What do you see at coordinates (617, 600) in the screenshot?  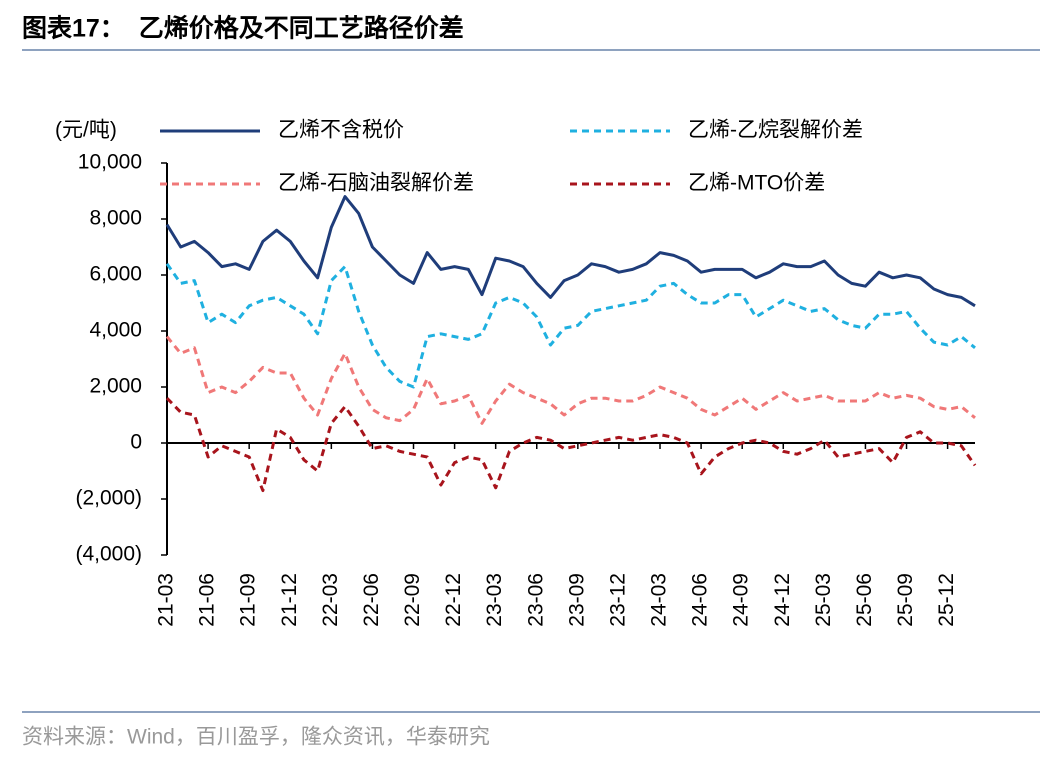 I see `x-tick-label: 23-12` at bounding box center [617, 600].